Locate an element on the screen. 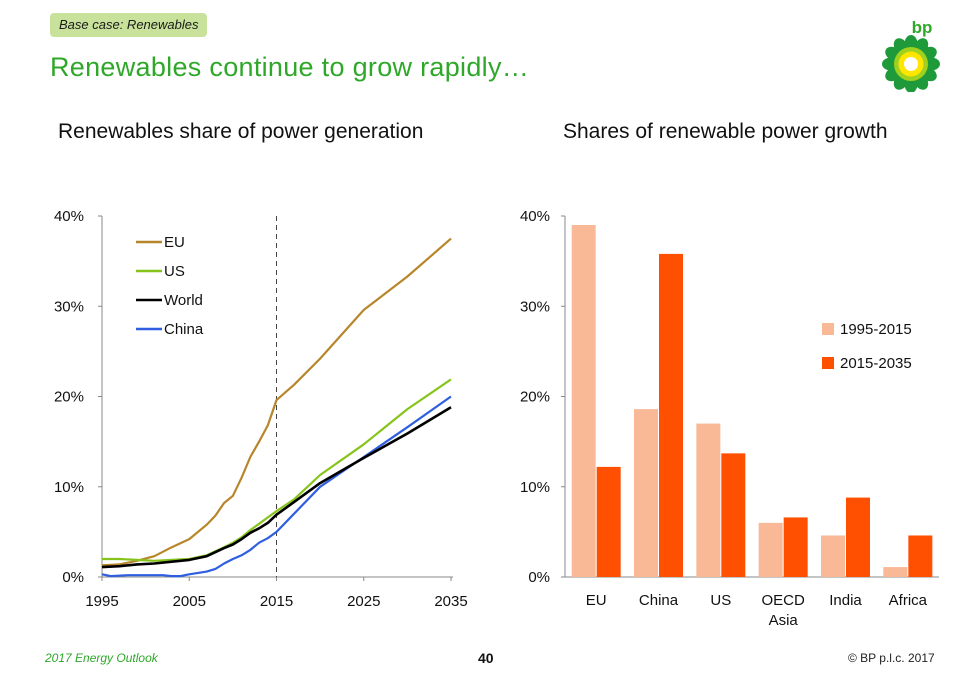  bar-2015-2035-africa is located at coordinates (920, 556).